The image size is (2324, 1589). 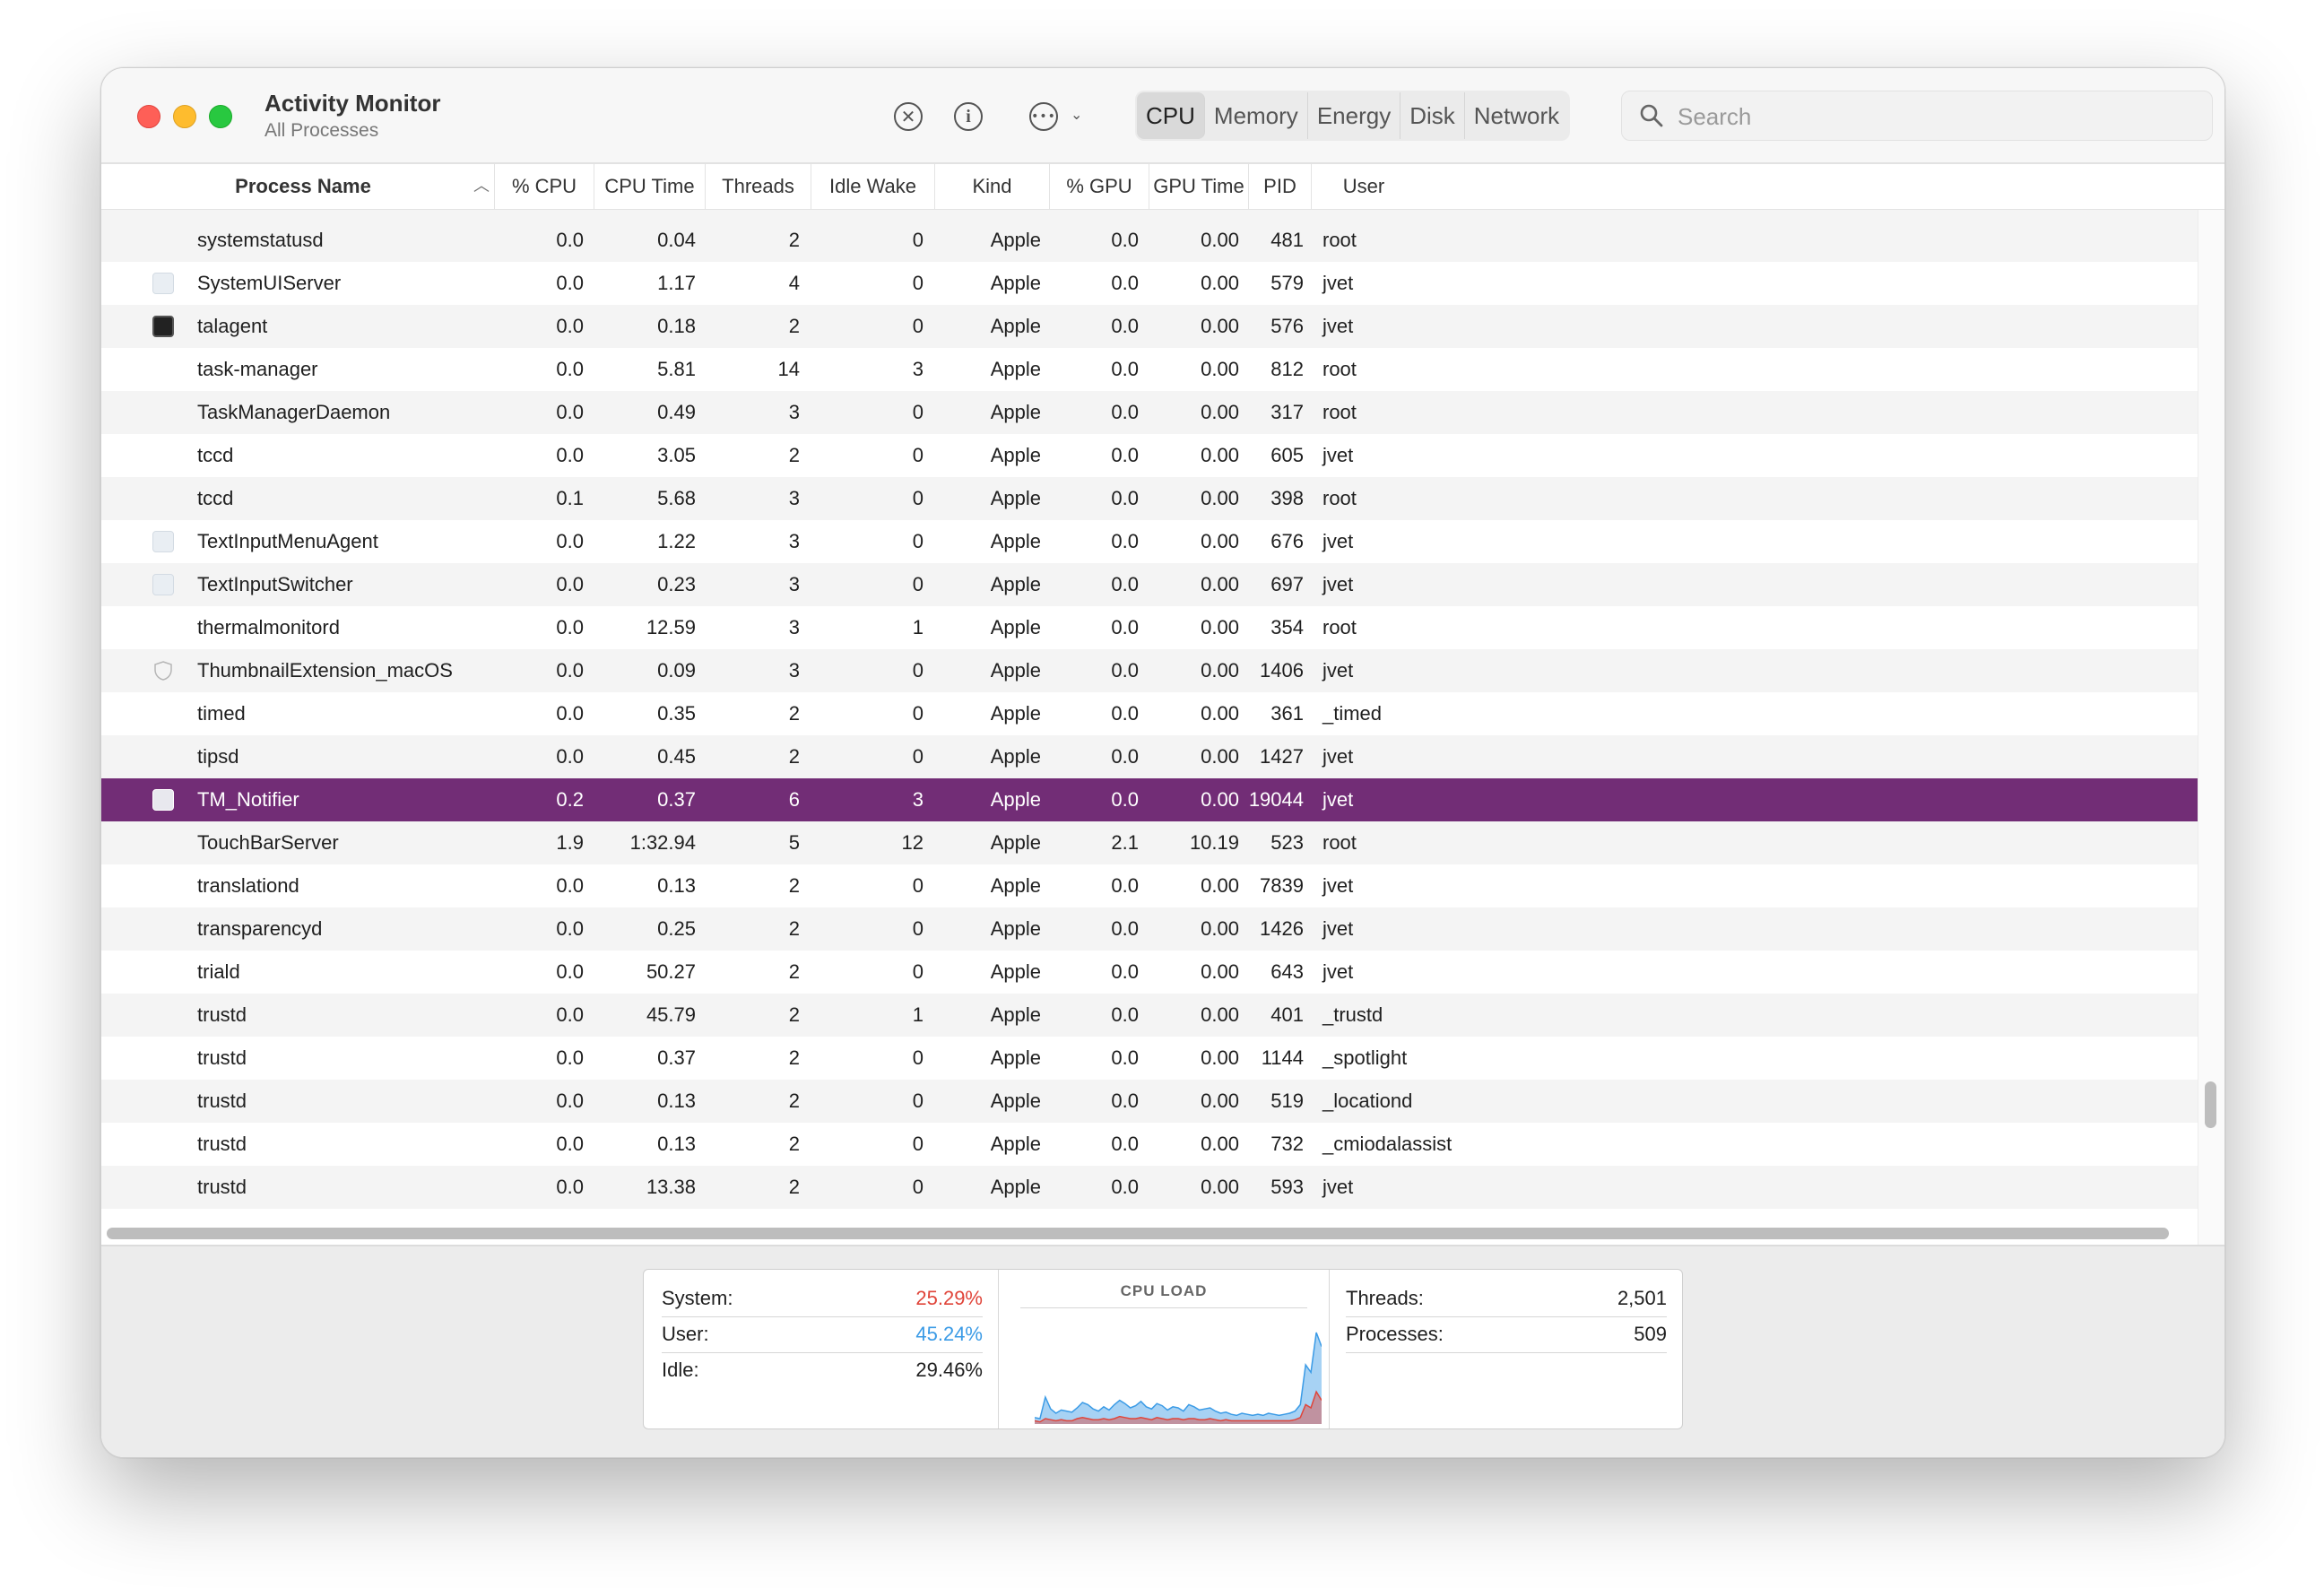 What do you see at coordinates (1363, 186) in the screenshot?
I see `column-header-user: User` at bounding box center [1363, 186].